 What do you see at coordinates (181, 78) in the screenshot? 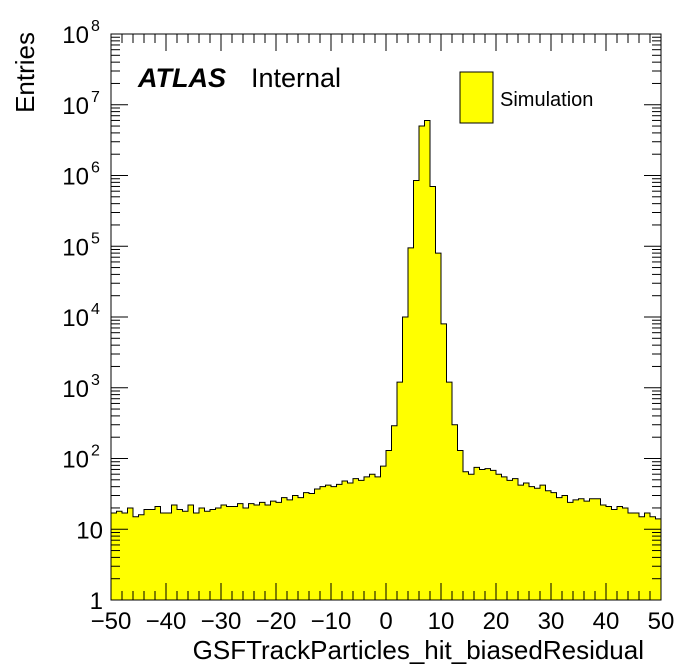
I see `experiment-label: ATLAS` at bounding box center [181, 78].